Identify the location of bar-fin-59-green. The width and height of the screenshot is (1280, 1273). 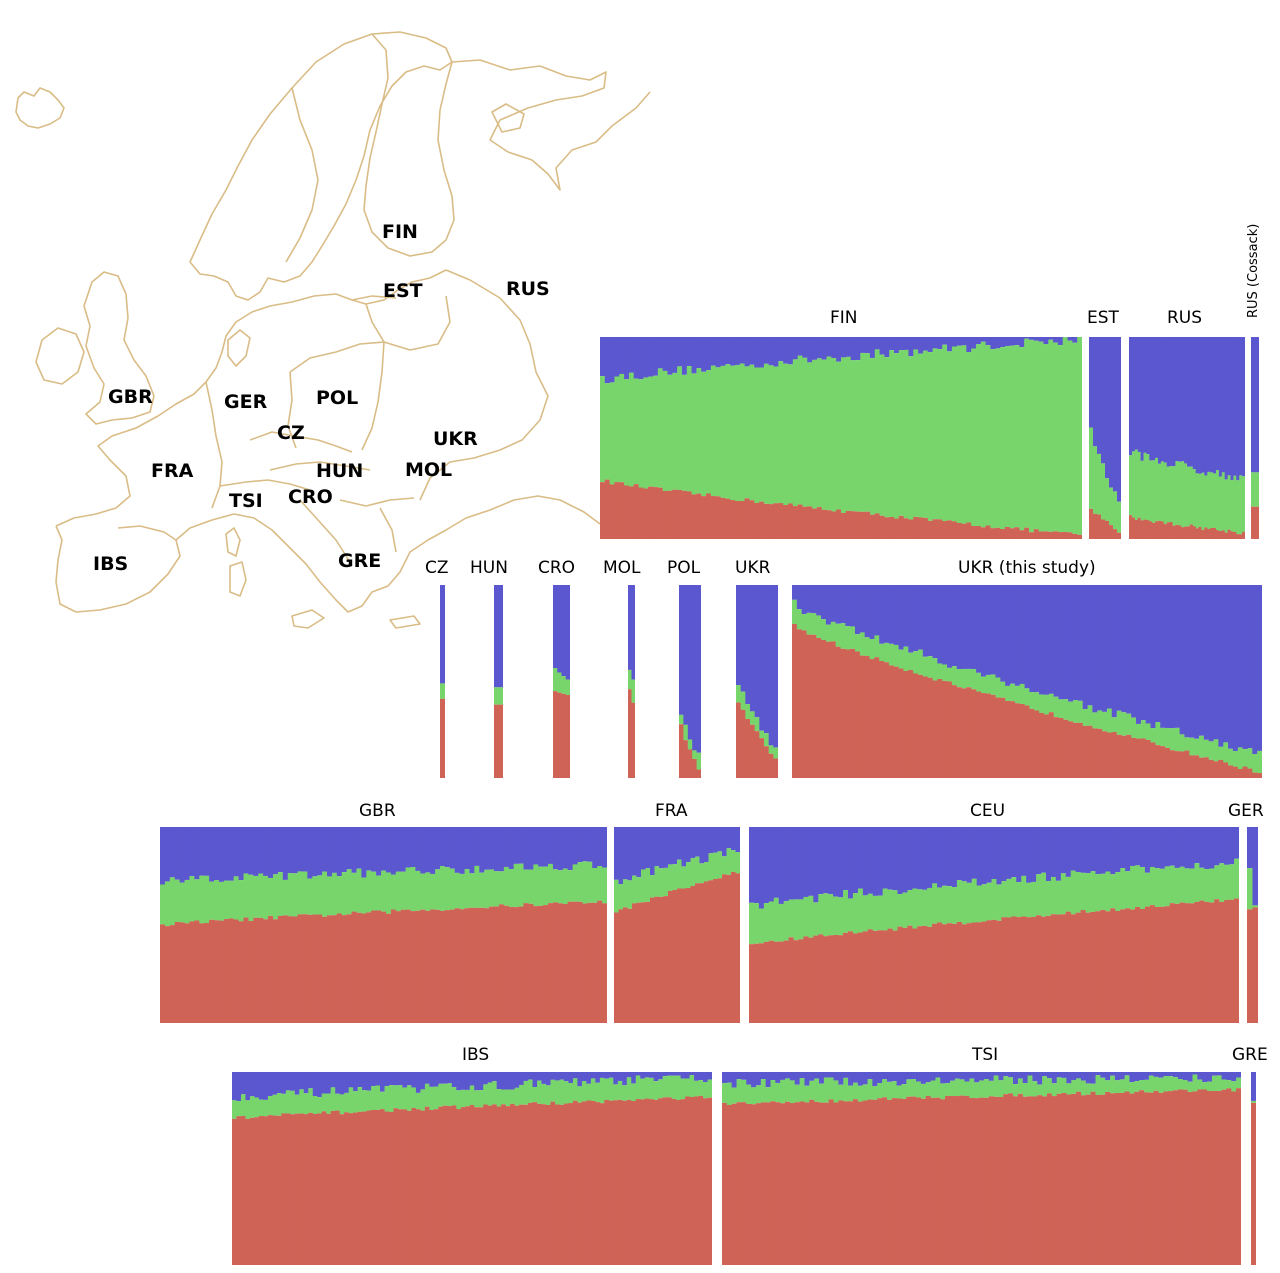
(887, 437).